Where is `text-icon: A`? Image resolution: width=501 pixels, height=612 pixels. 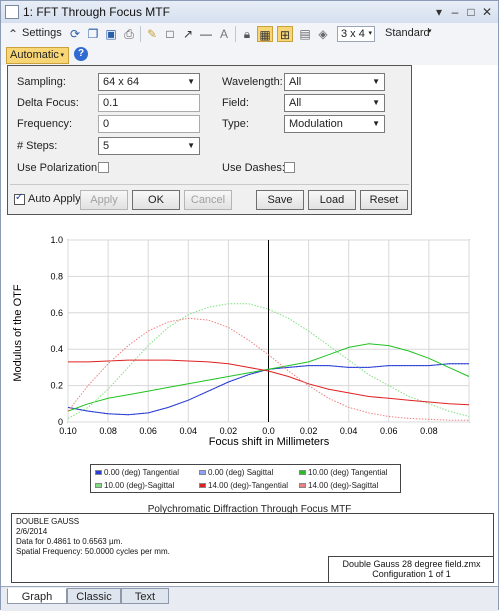
text-icon: A is located at coordinates (223, 34).